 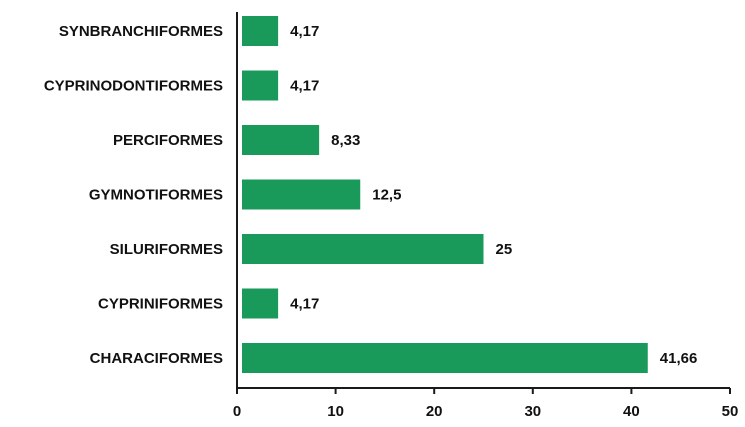 I want to click on value-label-siluriformes: 25, so click(x=504, y=249).